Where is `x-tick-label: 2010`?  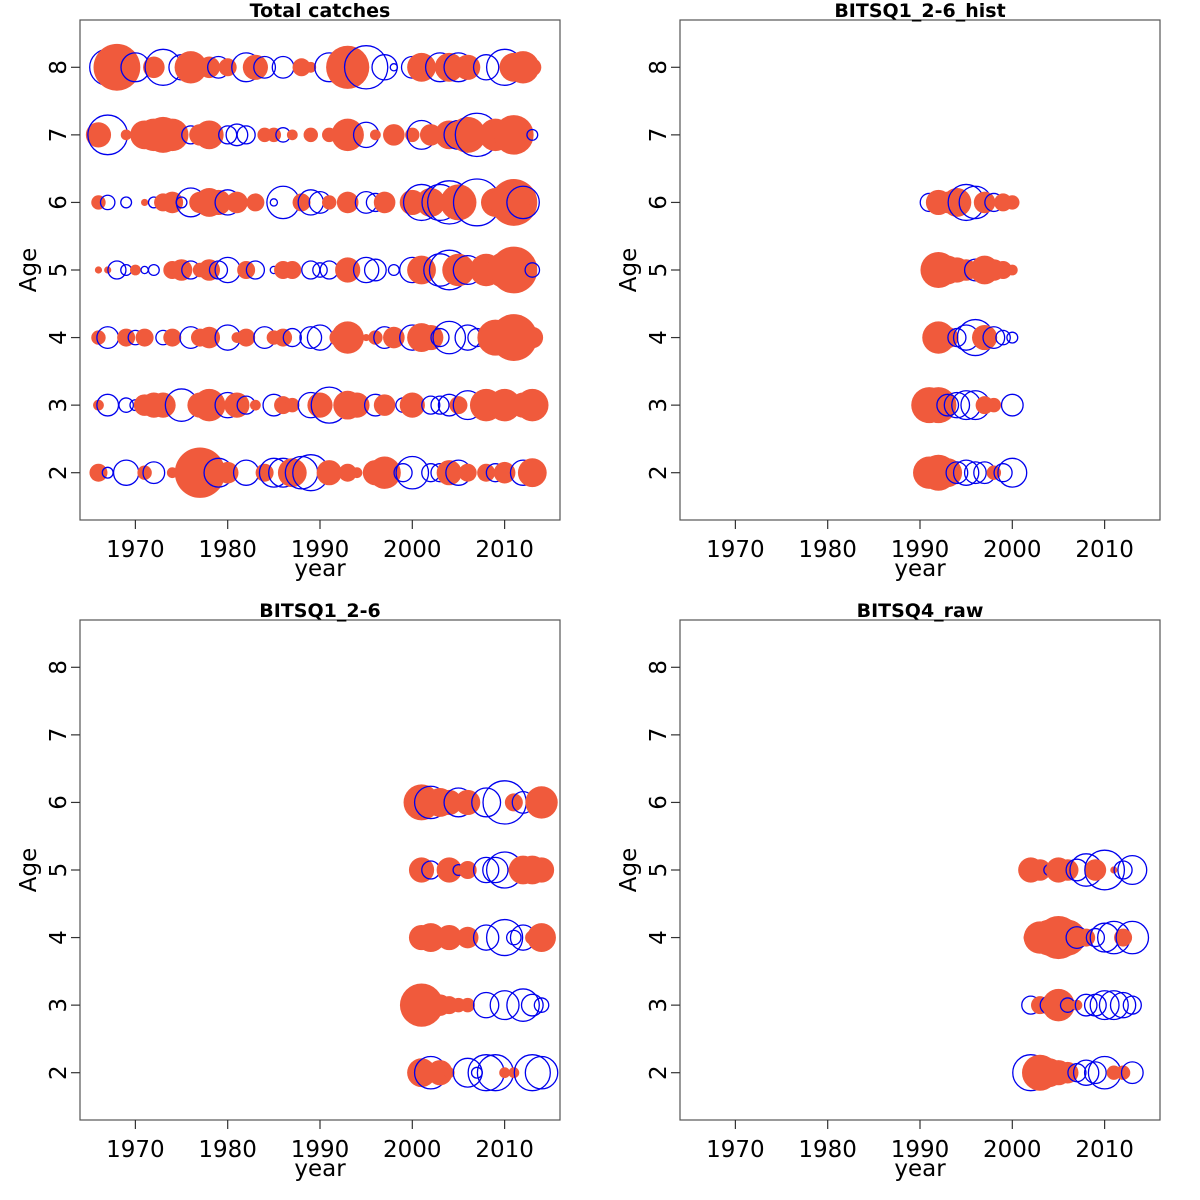 x-tick-label: 2010 is located at coordinates (504, 1150).